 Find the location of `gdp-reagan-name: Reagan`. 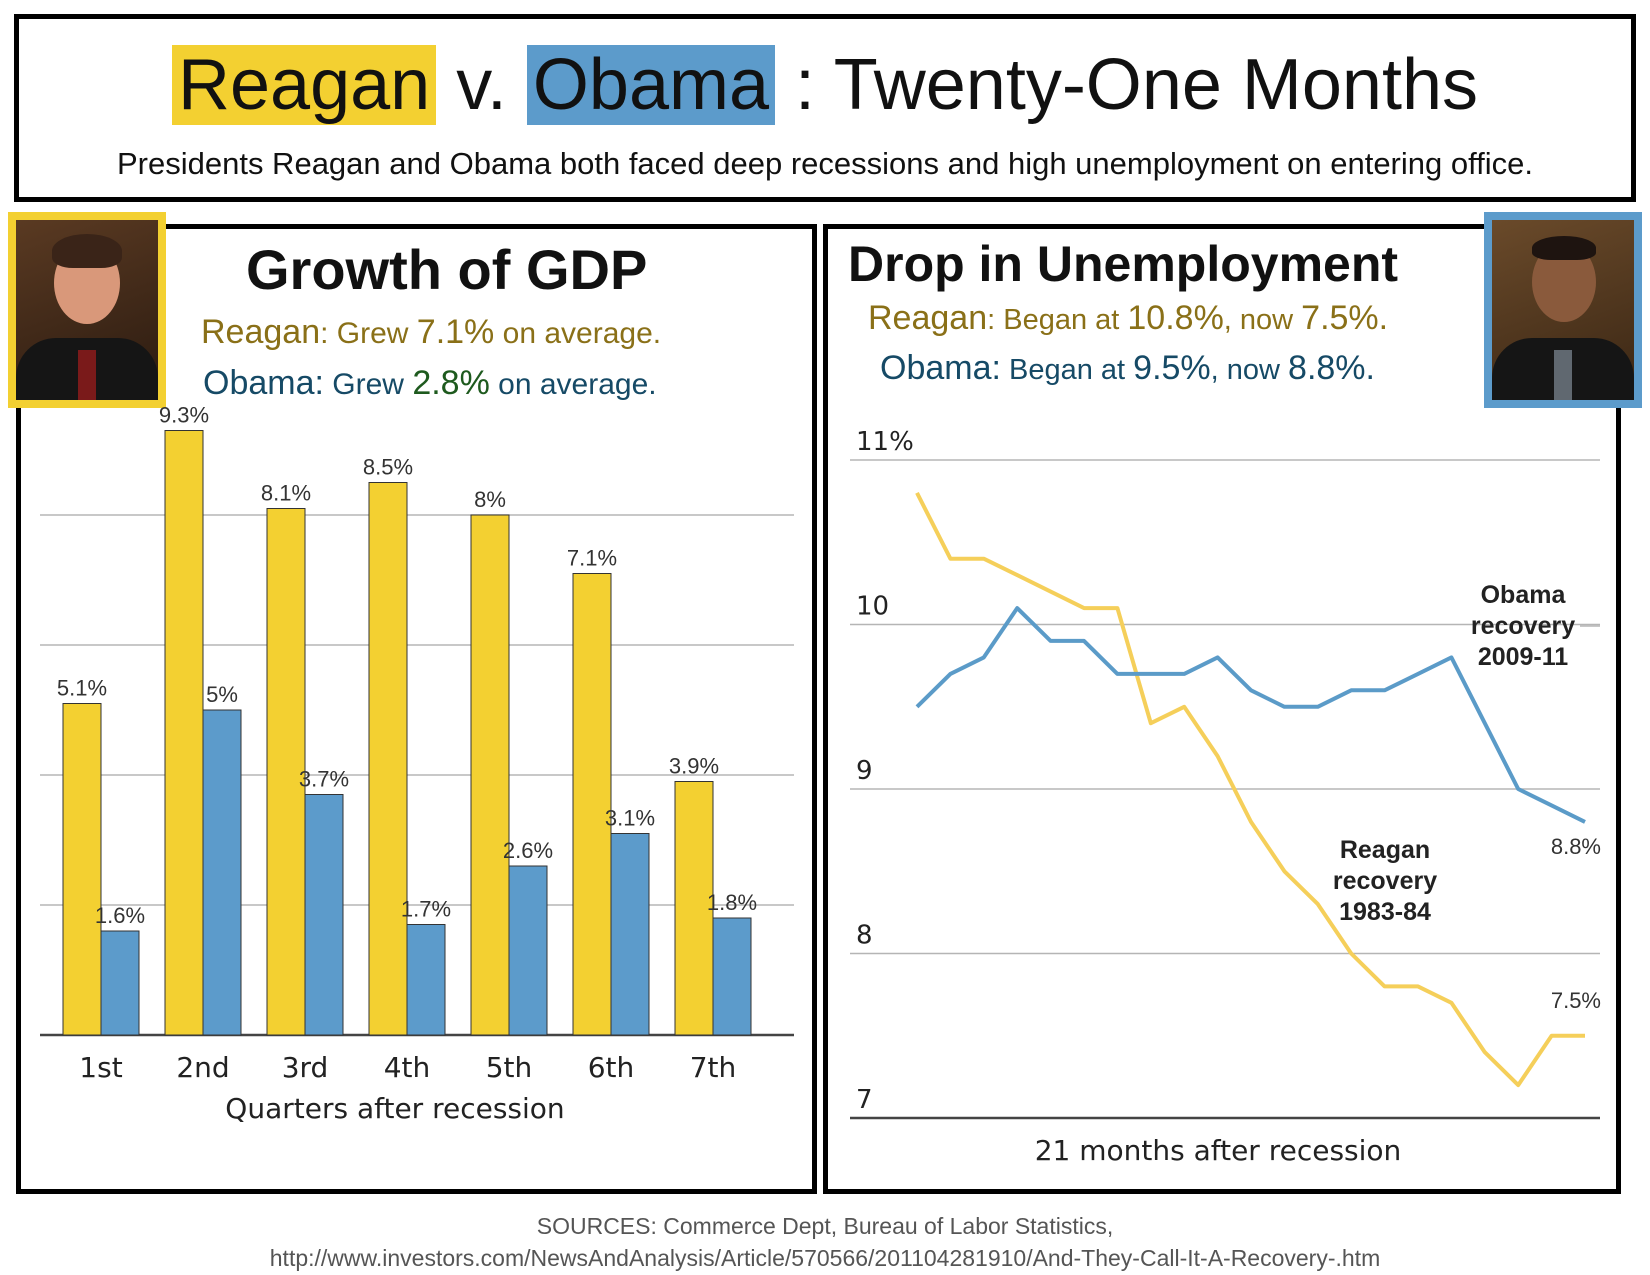

gdp-reagan-name: Reagan is located at coordinates (261, 332).